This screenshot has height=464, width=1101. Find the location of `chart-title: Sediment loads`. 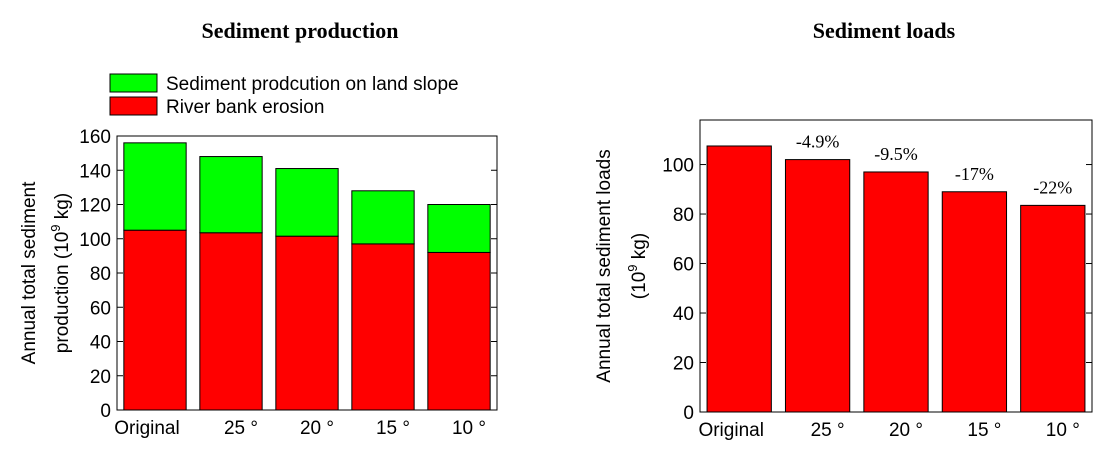

chart-title: Sediment loads is located at coordinates (884, 30).